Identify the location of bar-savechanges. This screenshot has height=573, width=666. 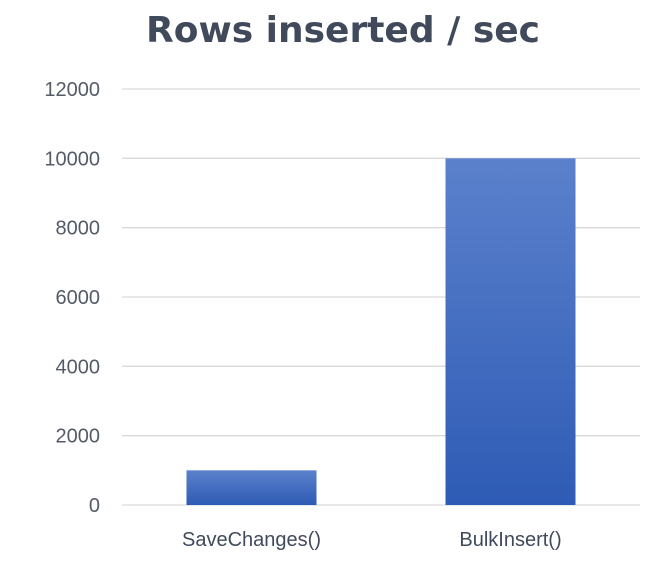
(251, 487).